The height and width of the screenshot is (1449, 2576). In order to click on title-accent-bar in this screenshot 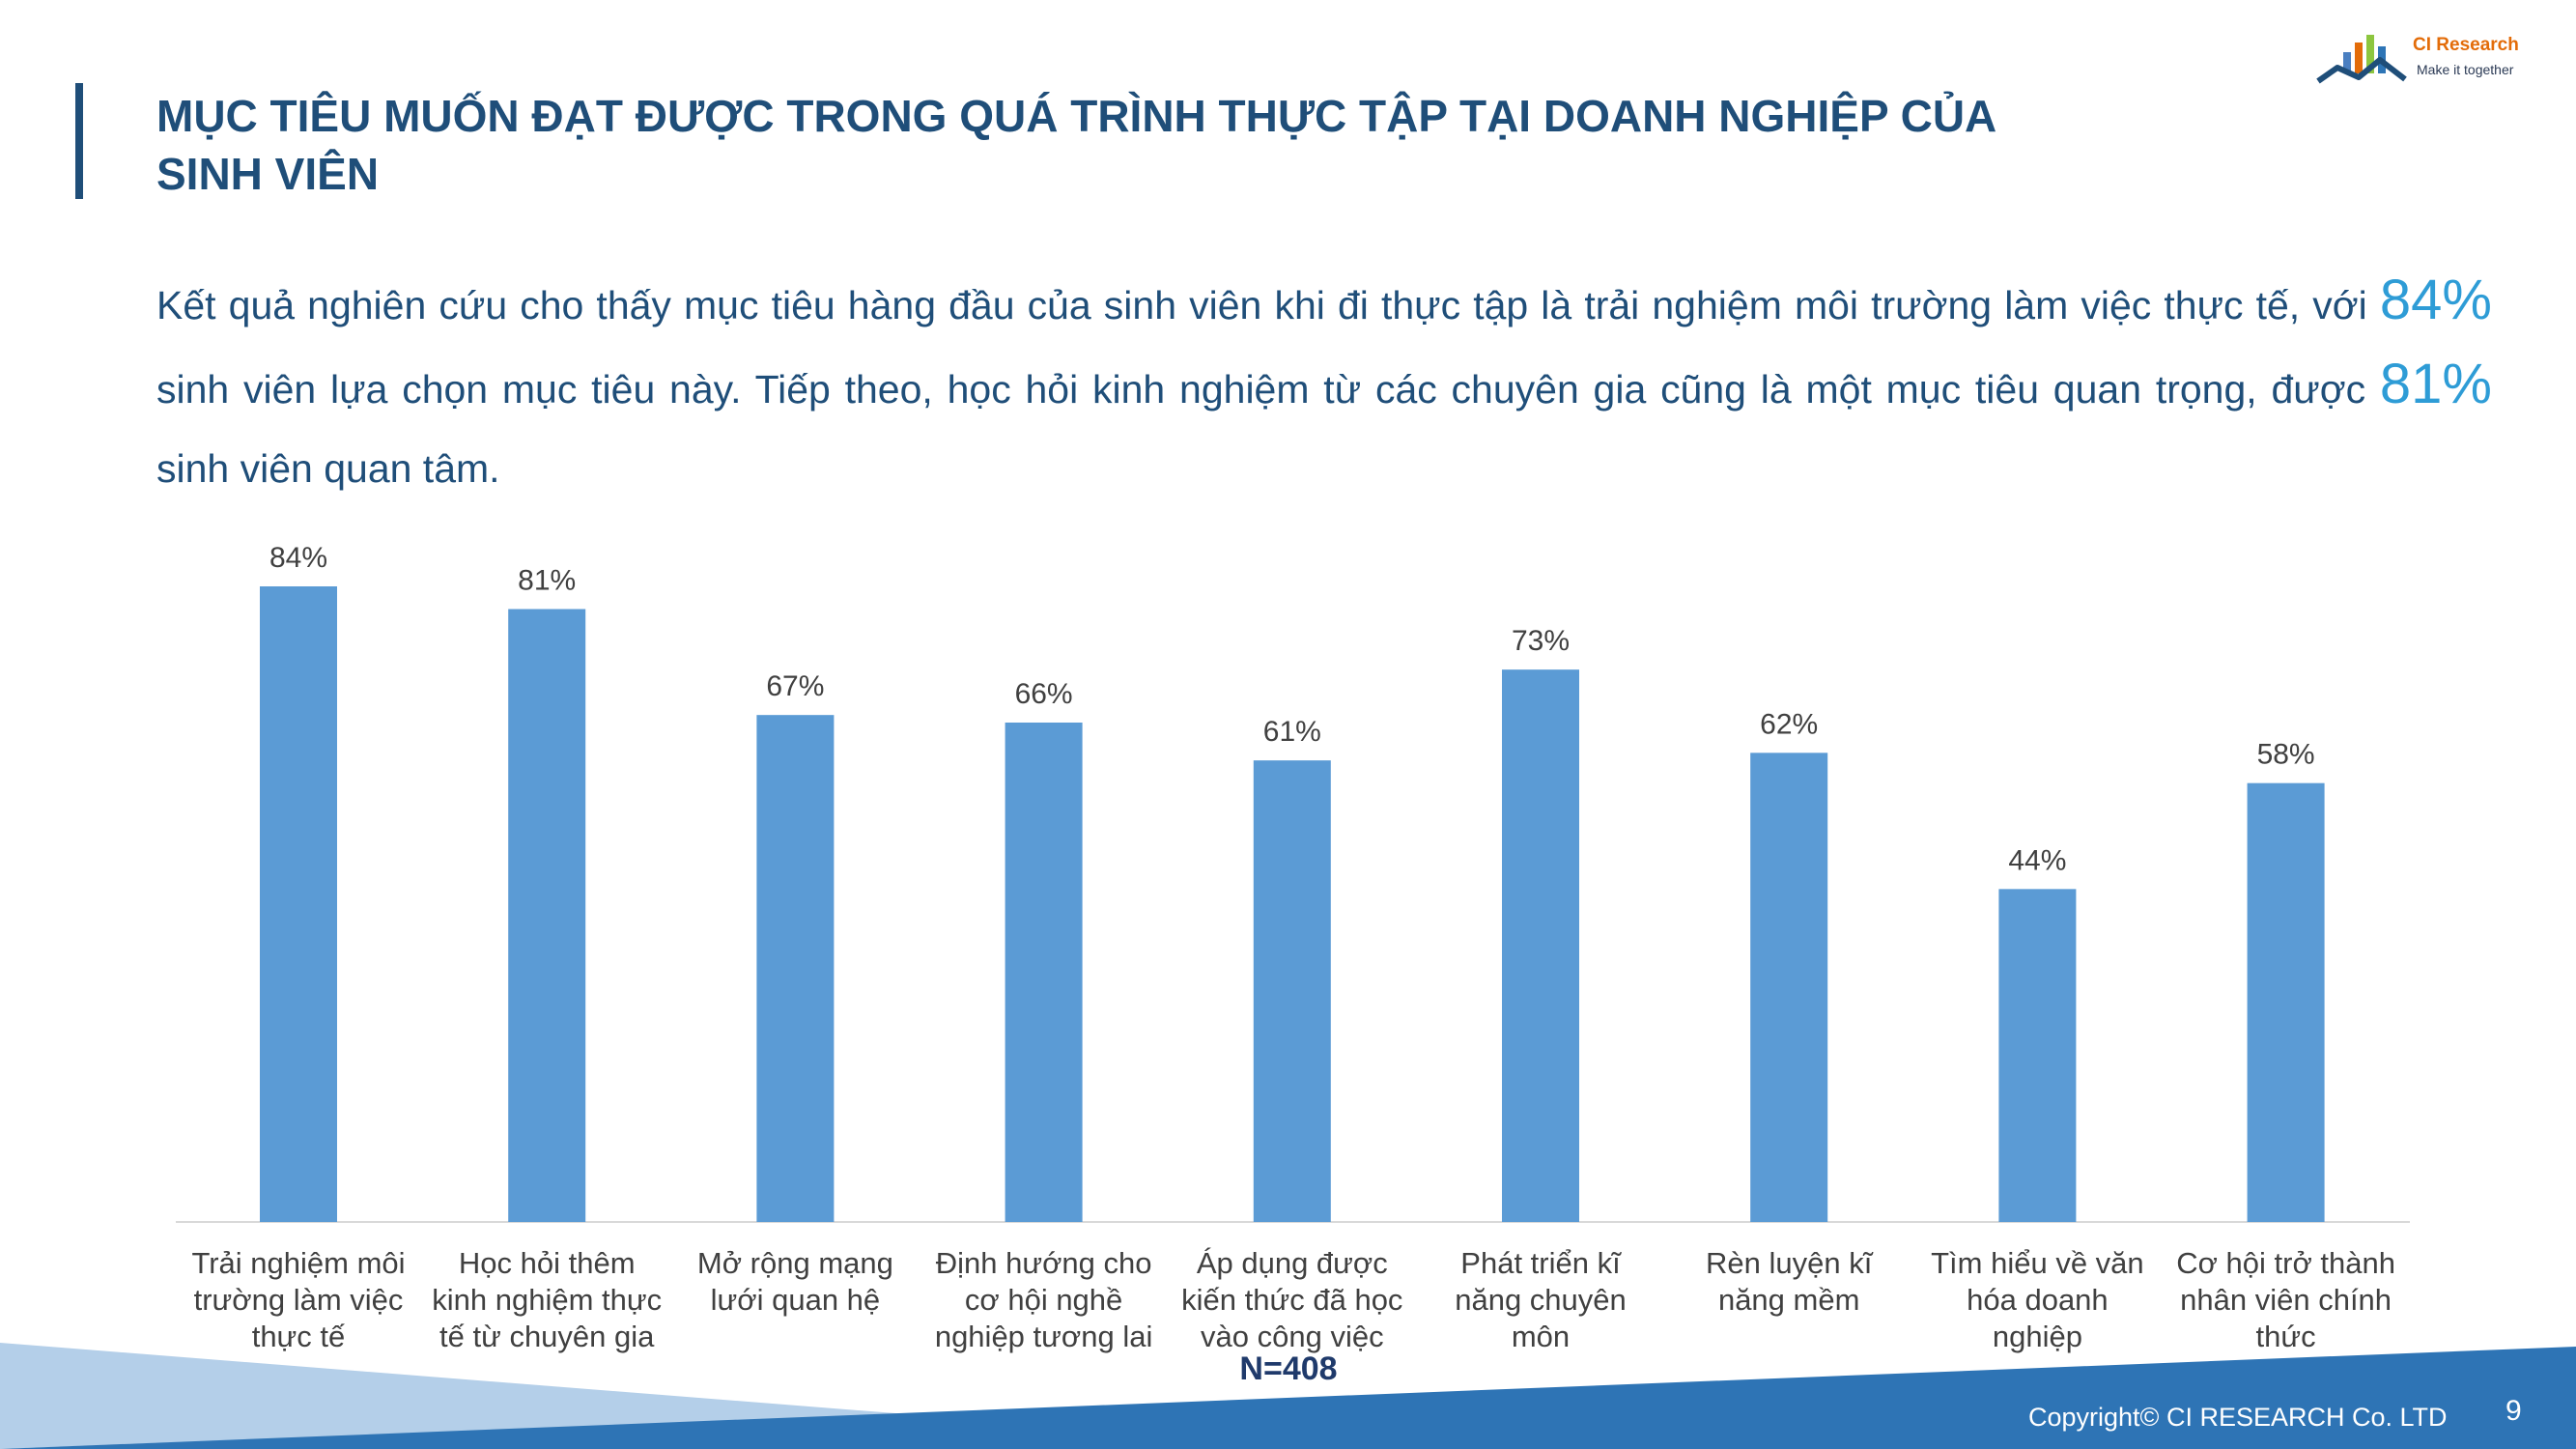, I will do `click(79, 141)`.